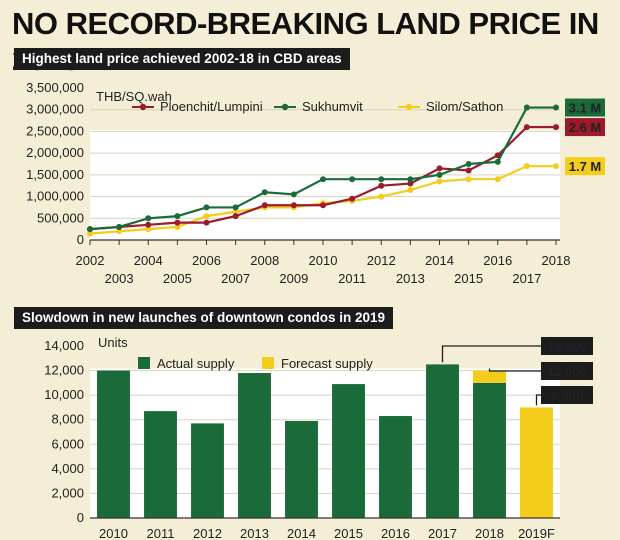 The height and width of the screenshot is (540, 620). I want to click on bar-x-tick-label: 2018, so click(489, 533).